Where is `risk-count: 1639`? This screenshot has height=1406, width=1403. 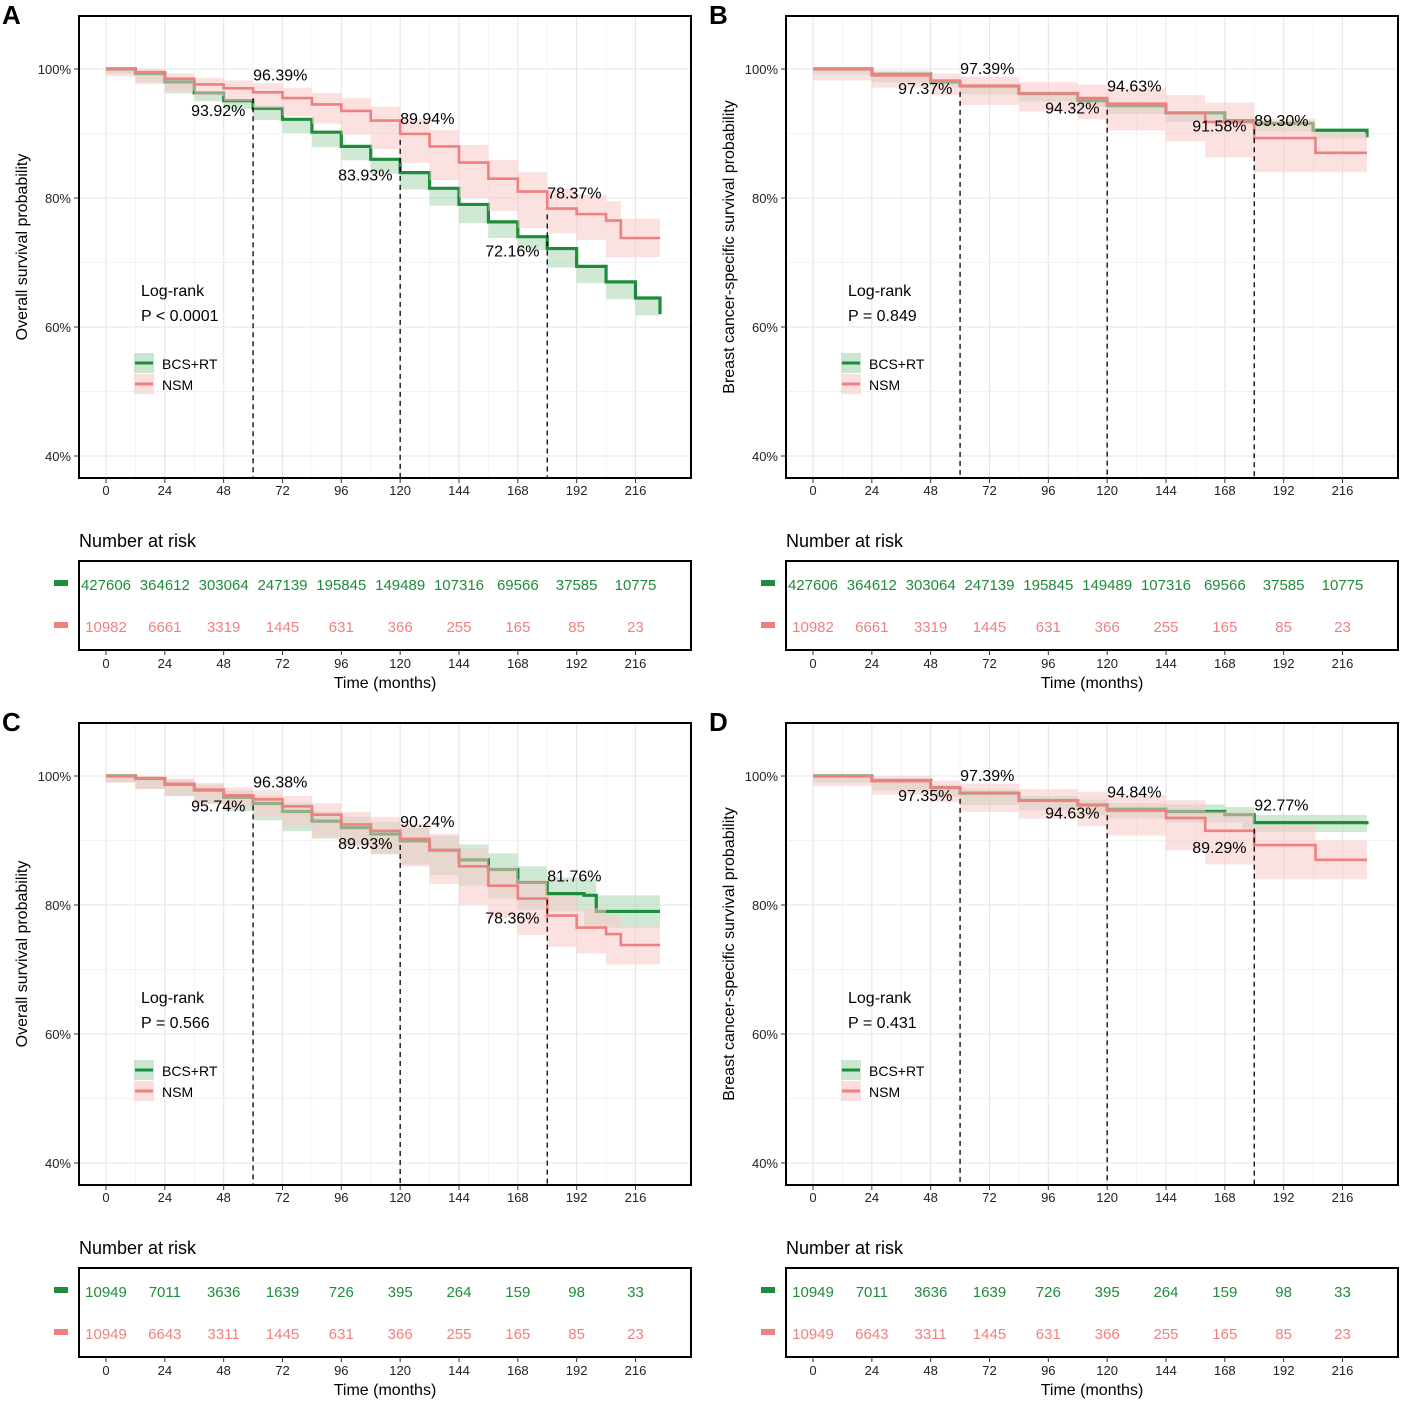 risk-count: 1639 is located at coordinates (282, 1292).